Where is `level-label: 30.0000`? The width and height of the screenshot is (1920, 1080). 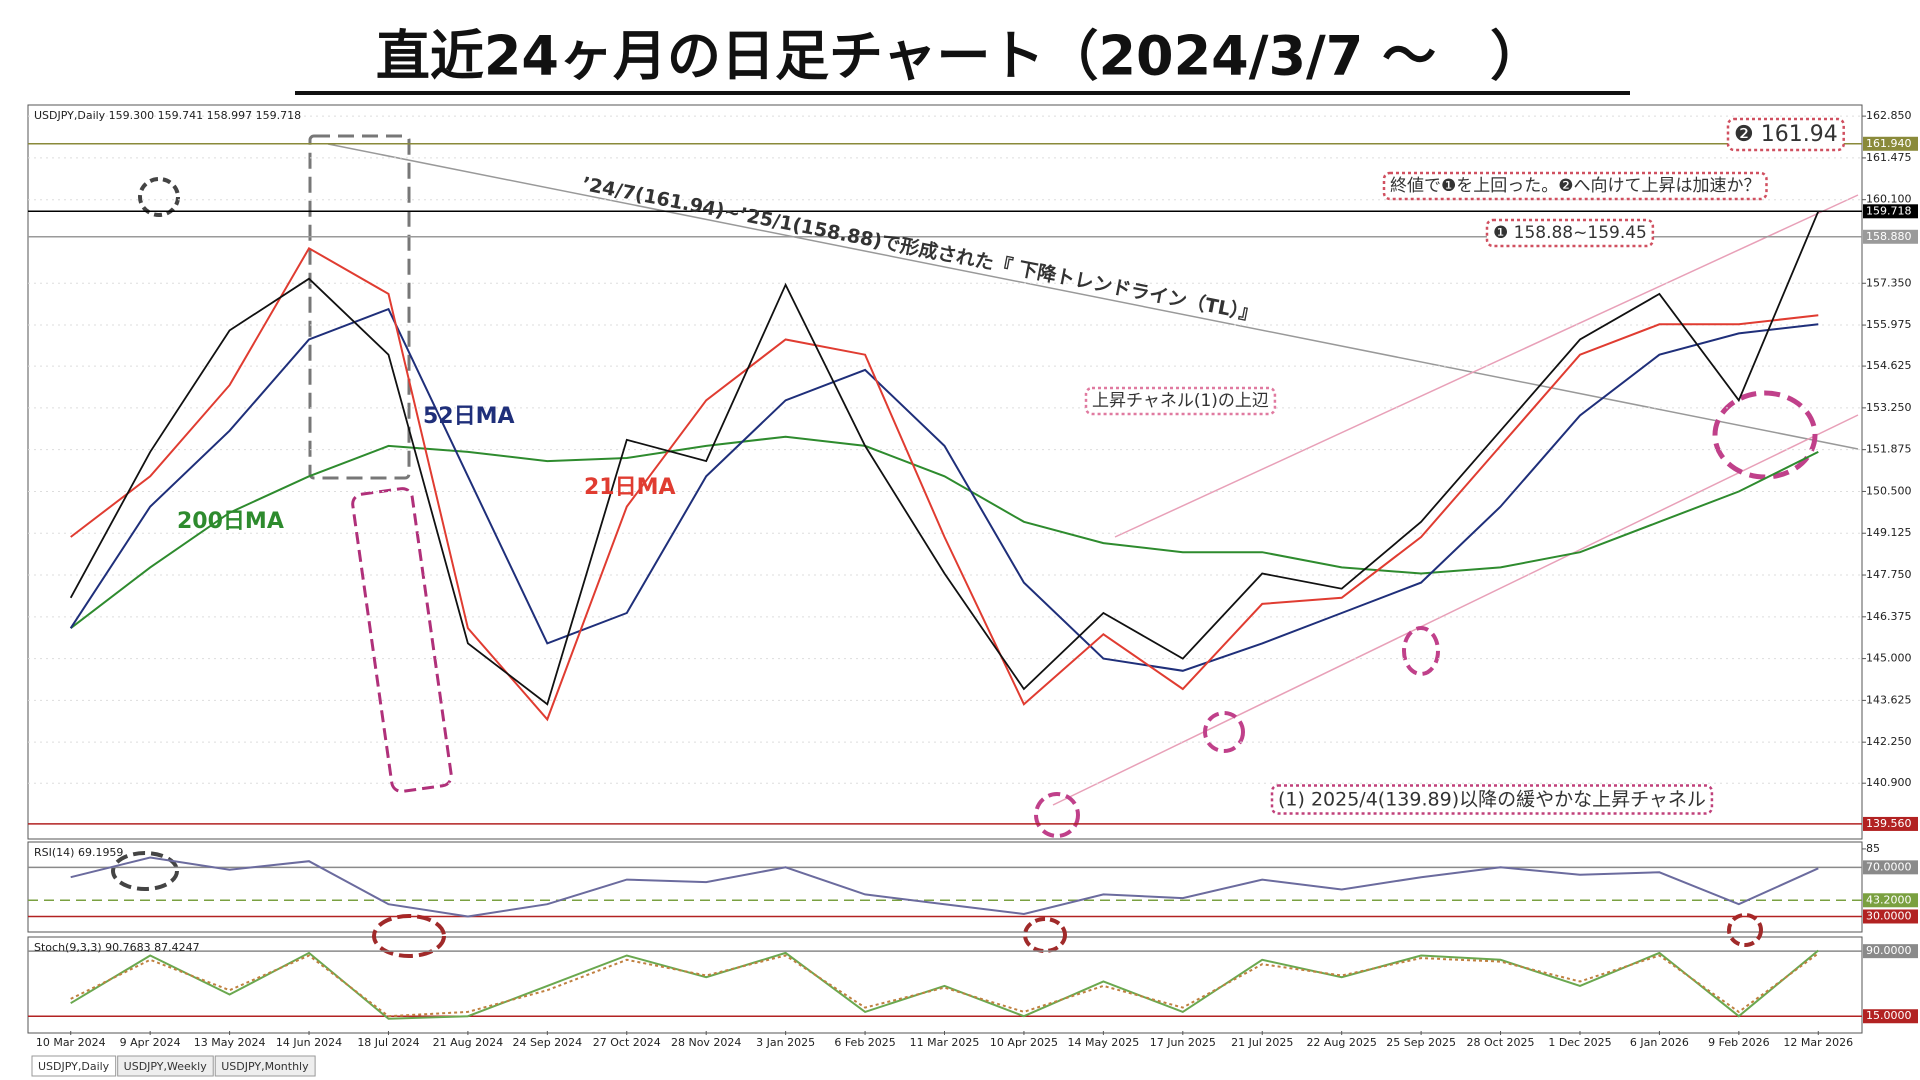 level-label: 30.0000 is located at coordinates (1889, 915).